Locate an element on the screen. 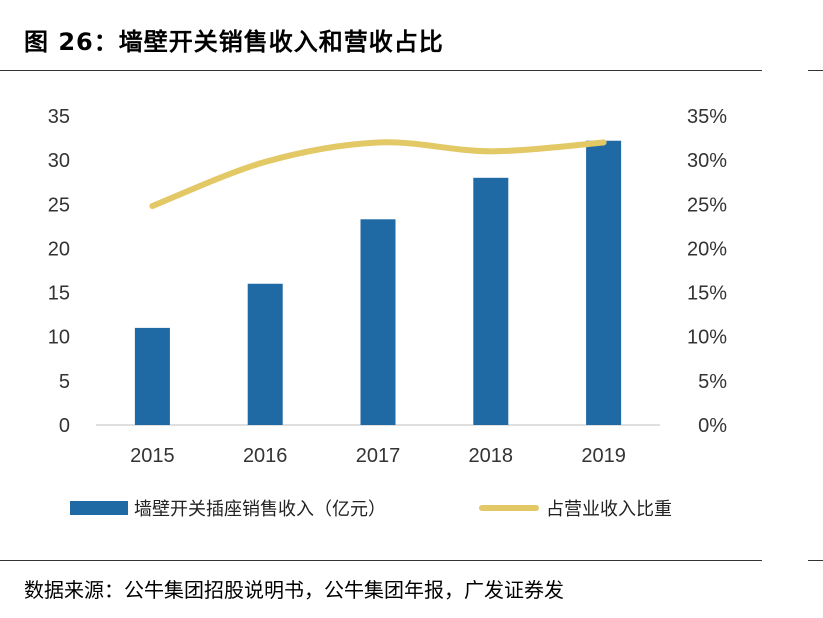 This screenshot has width=823, height=618. right-axis-tick-label: 5% is located at coordinates (712, 382).